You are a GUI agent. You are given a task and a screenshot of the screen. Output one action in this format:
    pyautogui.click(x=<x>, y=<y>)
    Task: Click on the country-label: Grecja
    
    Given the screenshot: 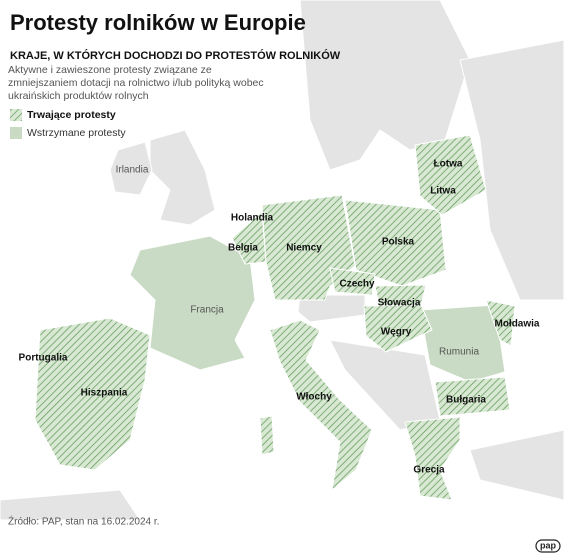 What is the action you would take?
    pyautogui.click(x=429, y=470)
    